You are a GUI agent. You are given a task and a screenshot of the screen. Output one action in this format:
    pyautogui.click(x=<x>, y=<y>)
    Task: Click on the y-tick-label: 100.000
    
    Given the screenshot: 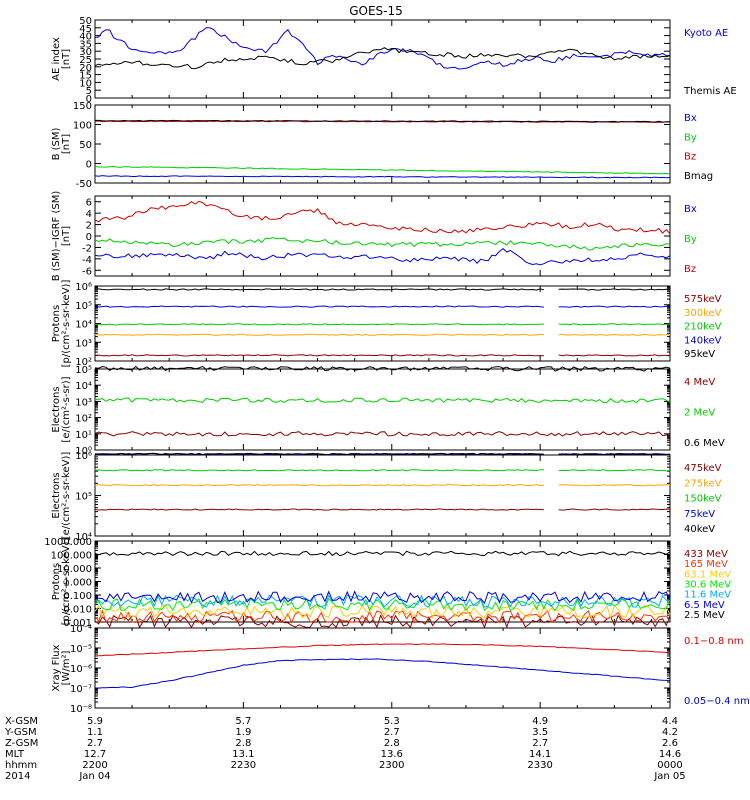 What is the action you would take?
    pyautogui.click(x=71, y=556)
    